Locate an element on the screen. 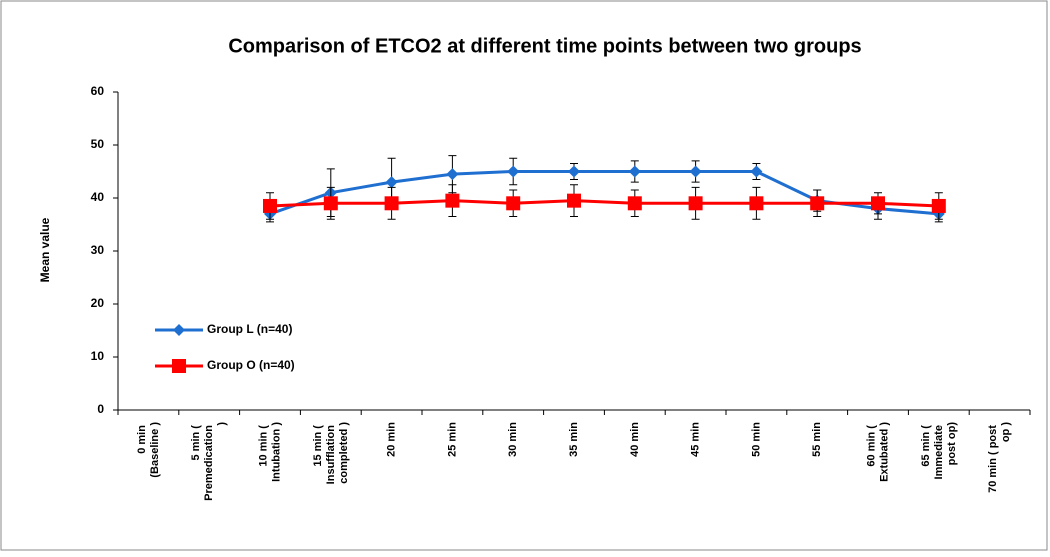 Image resolution: width=1050 pixels, height=557 pixels. x-tick-label-group: 0 min (Baseline ) is located at coordinates (148, 450).